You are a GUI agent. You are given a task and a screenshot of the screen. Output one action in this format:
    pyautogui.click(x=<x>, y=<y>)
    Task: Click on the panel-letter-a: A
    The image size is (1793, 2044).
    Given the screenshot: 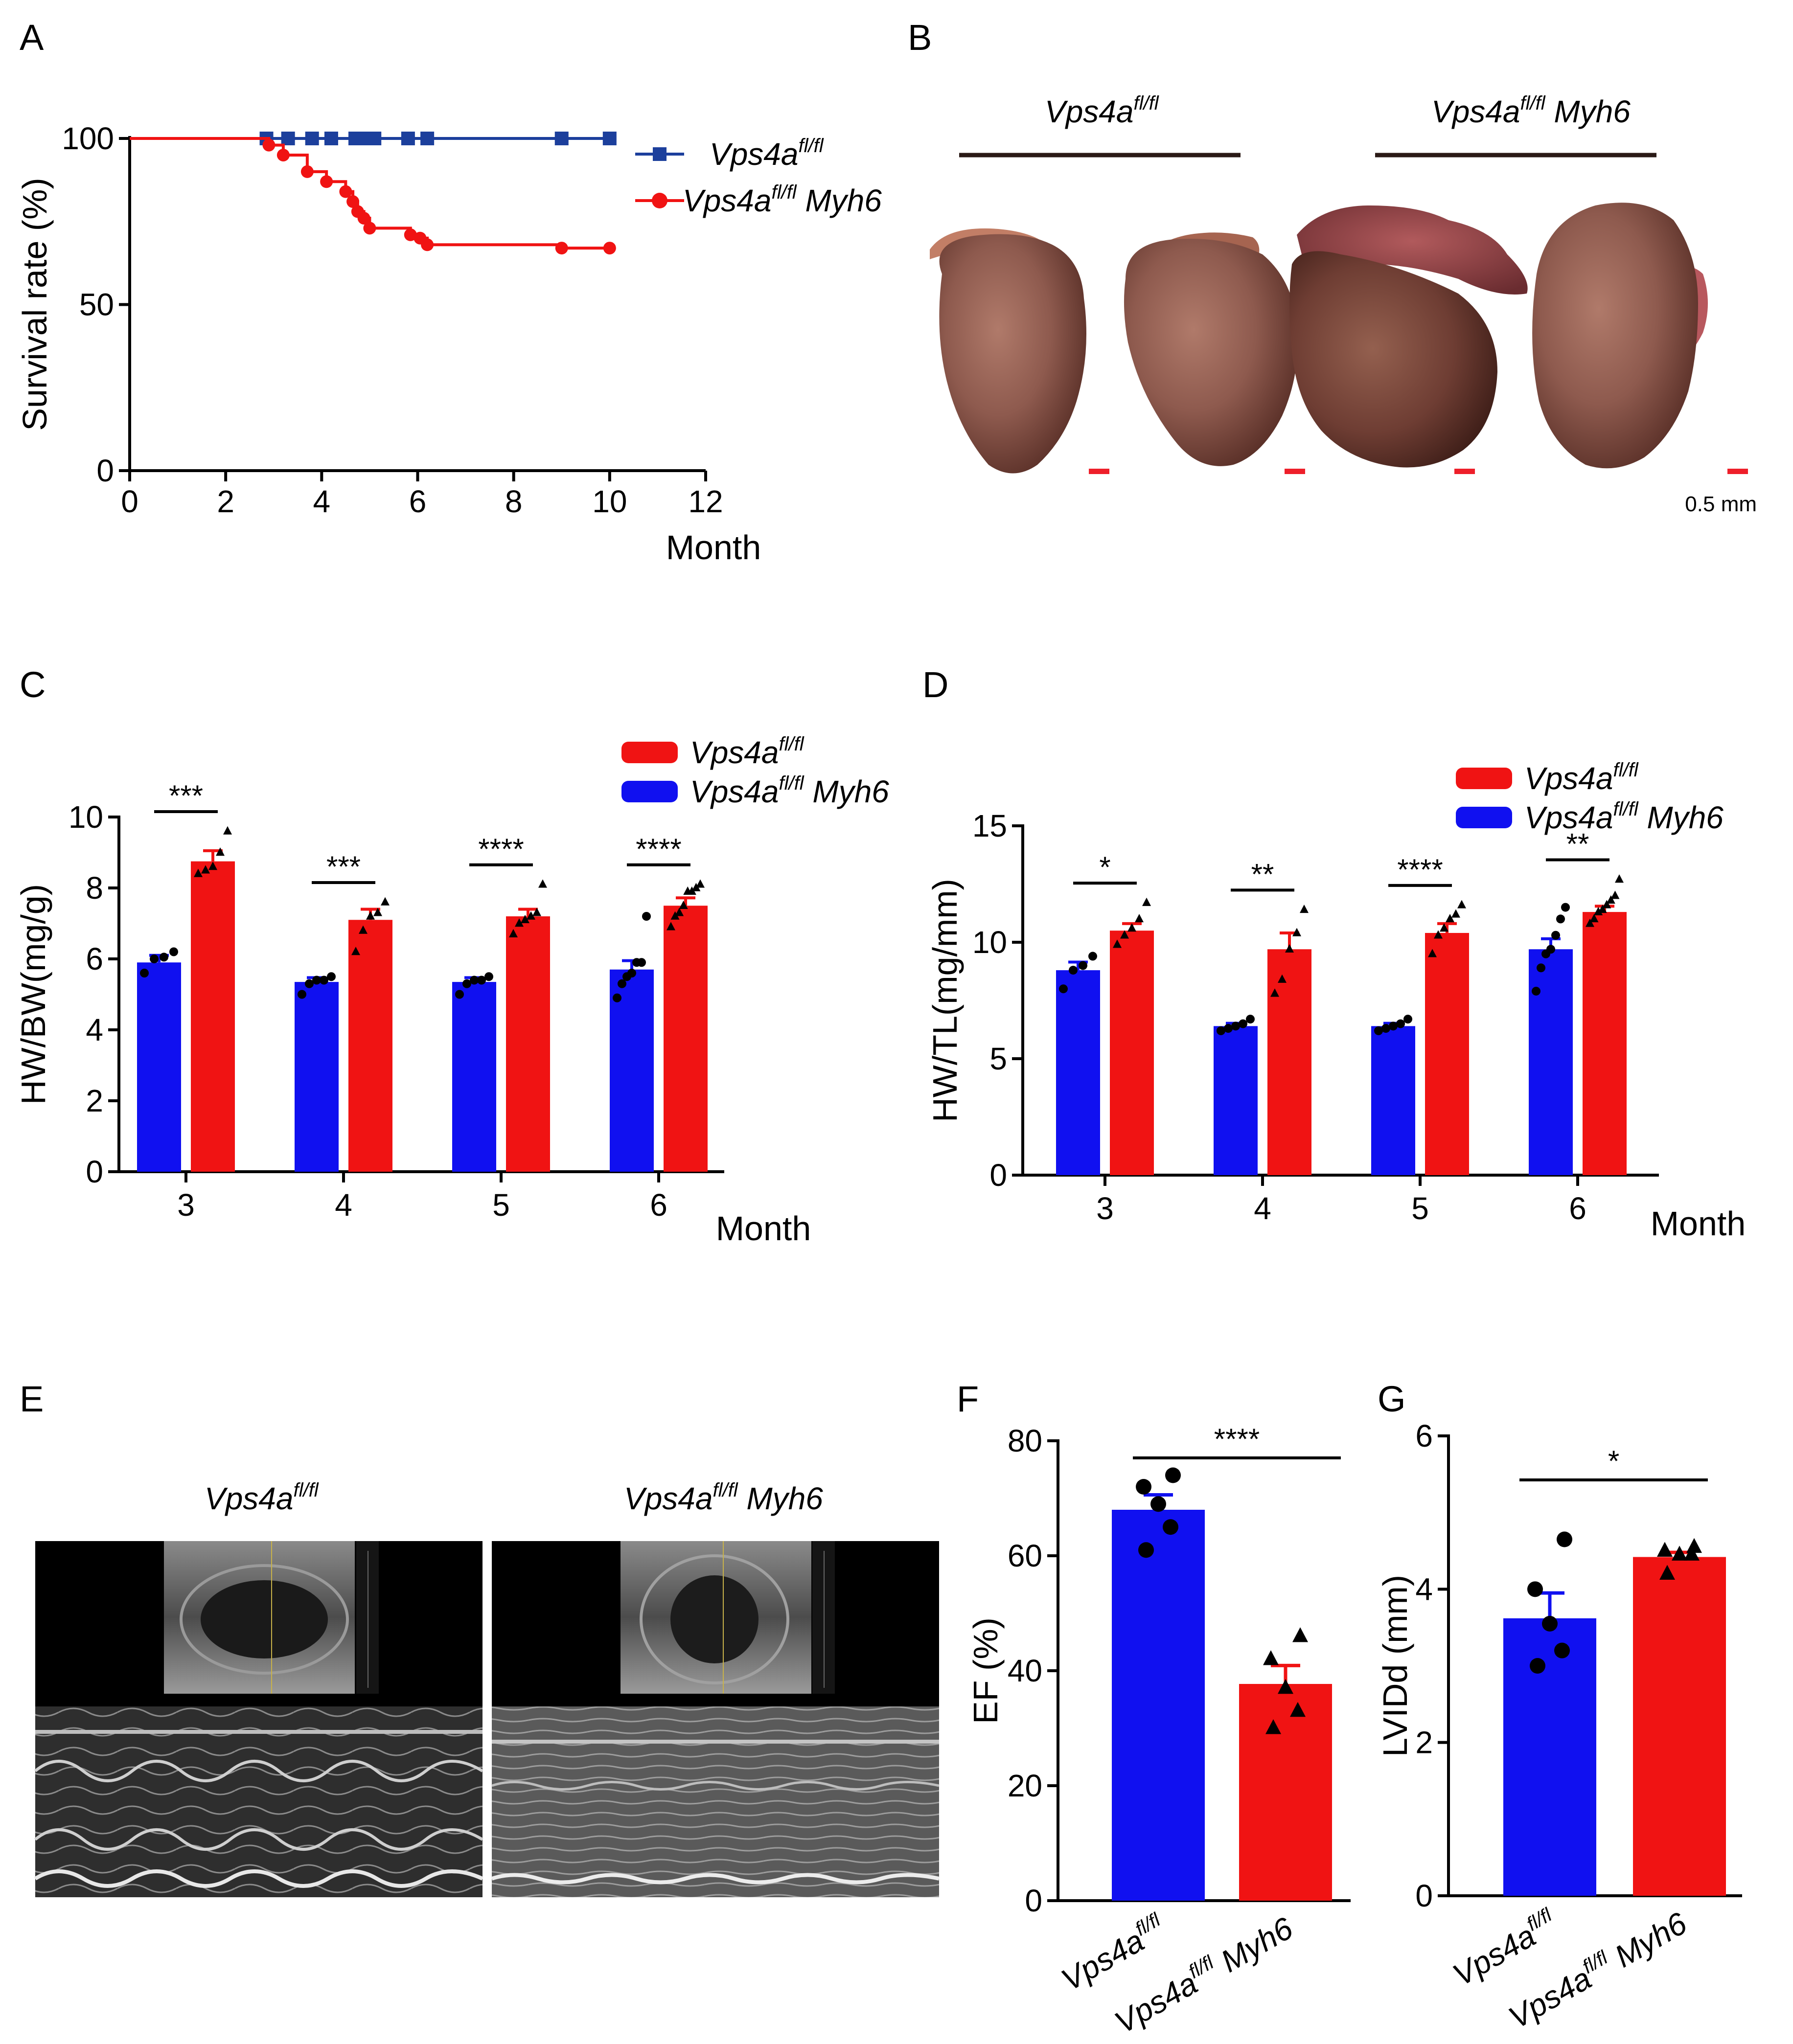 What is the action you would take?
    pyautogui.click(x=32, y=37)
    